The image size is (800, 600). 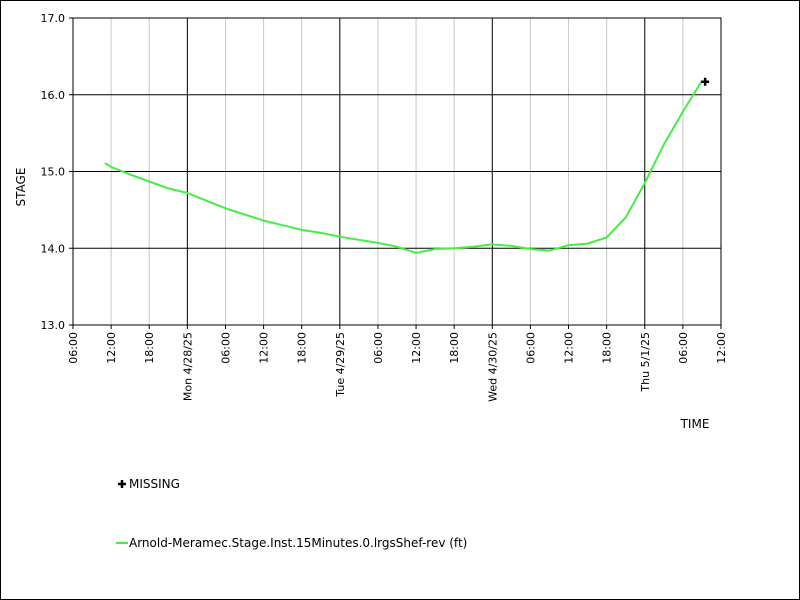 What do you see at coordinates (53, 172) in the screenshot?
I see `y-tick-label: 15.0` at bounding box center [53, 172].